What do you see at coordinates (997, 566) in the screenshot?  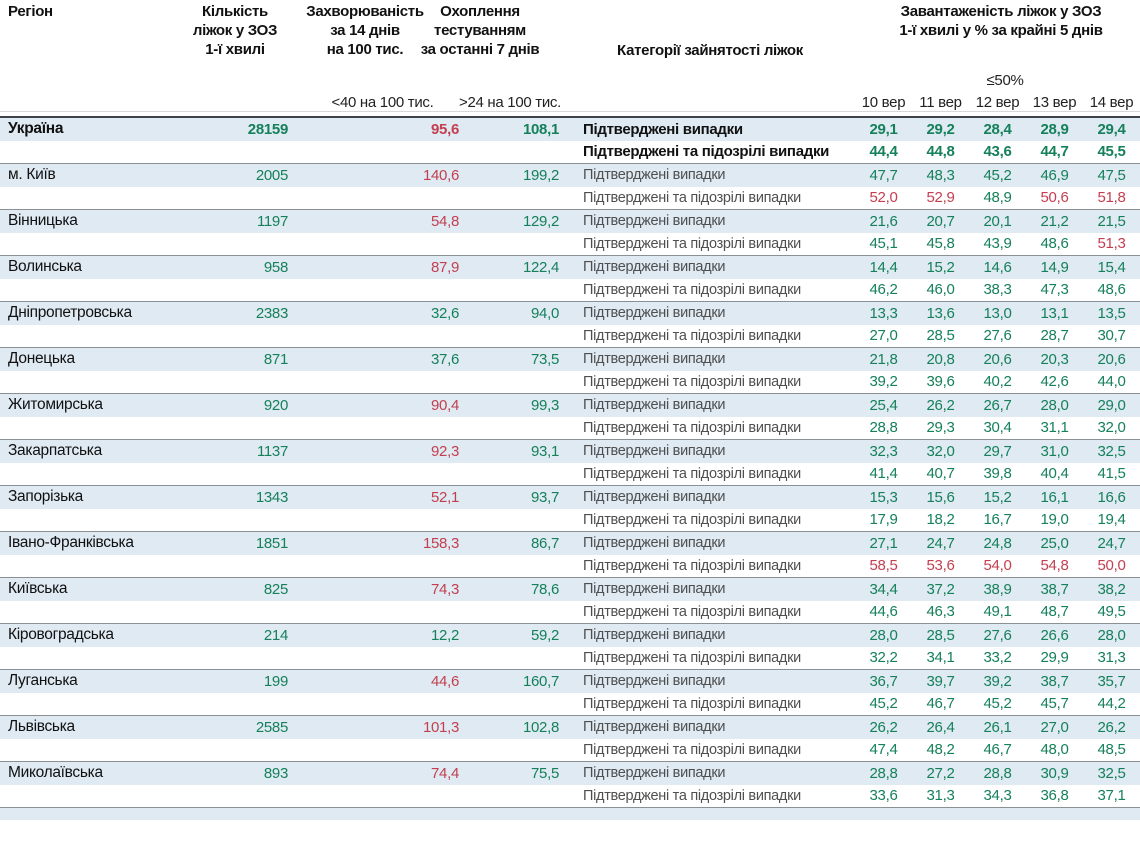 I see `occupancy-value: 54,0` at bounding box center [997, 566].